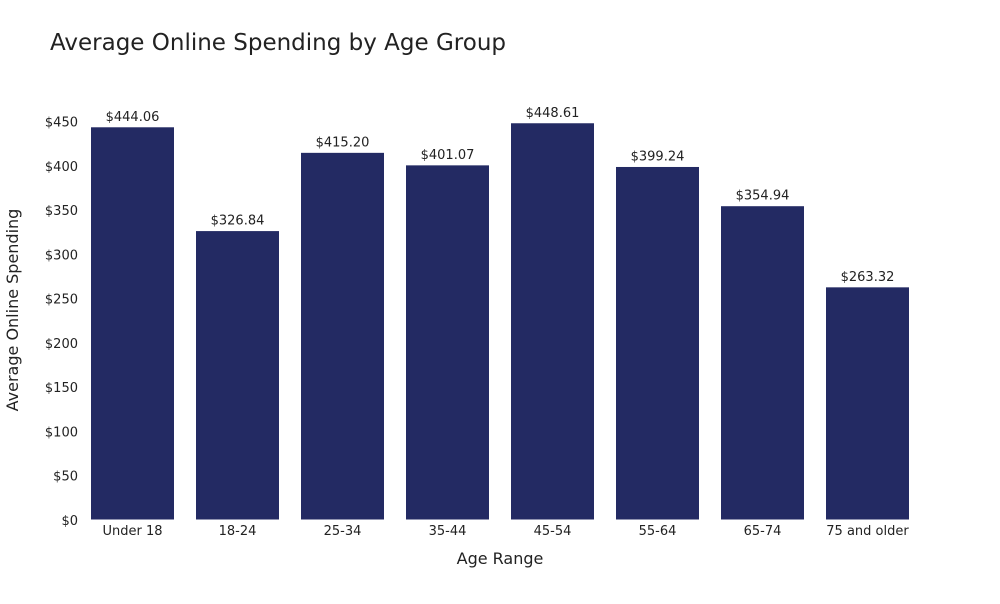 This screenshot has width=1000, height=604. Describe the element at coordinates (12, 310) in the screenshot. I see `y-axis-title: Average Online Spending` at that location.